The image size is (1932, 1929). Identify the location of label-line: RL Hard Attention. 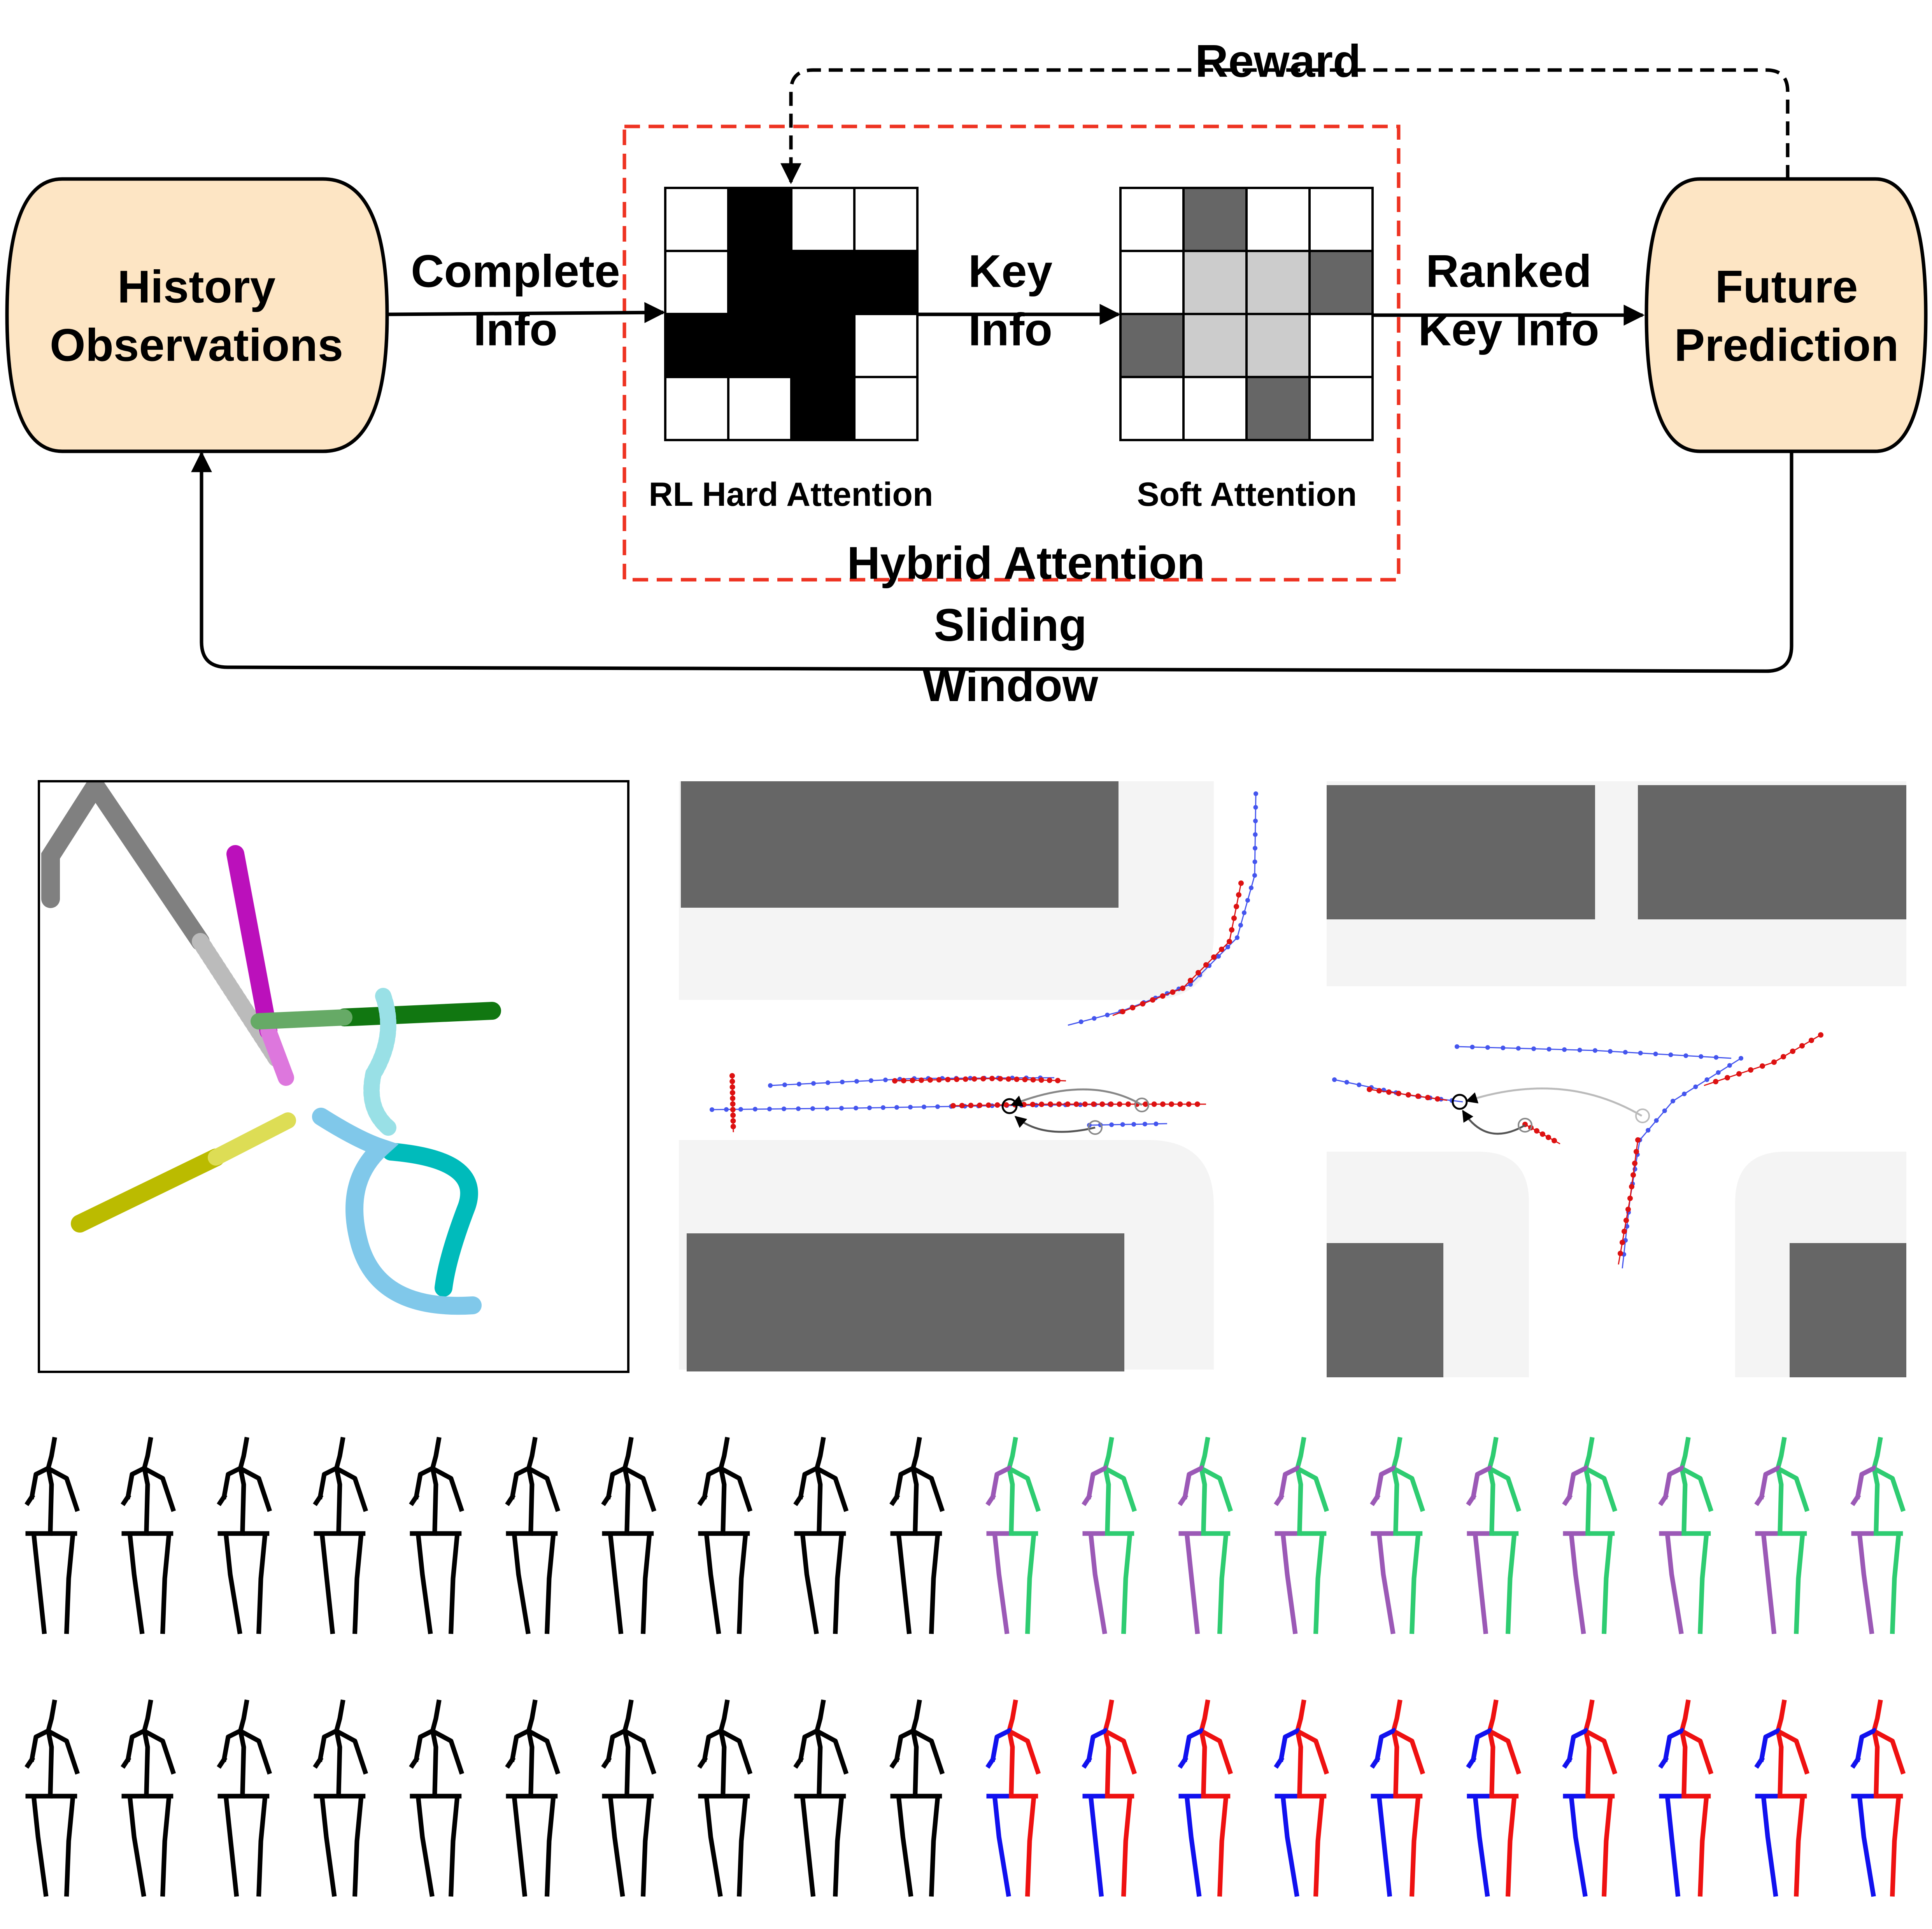
(791, 495).